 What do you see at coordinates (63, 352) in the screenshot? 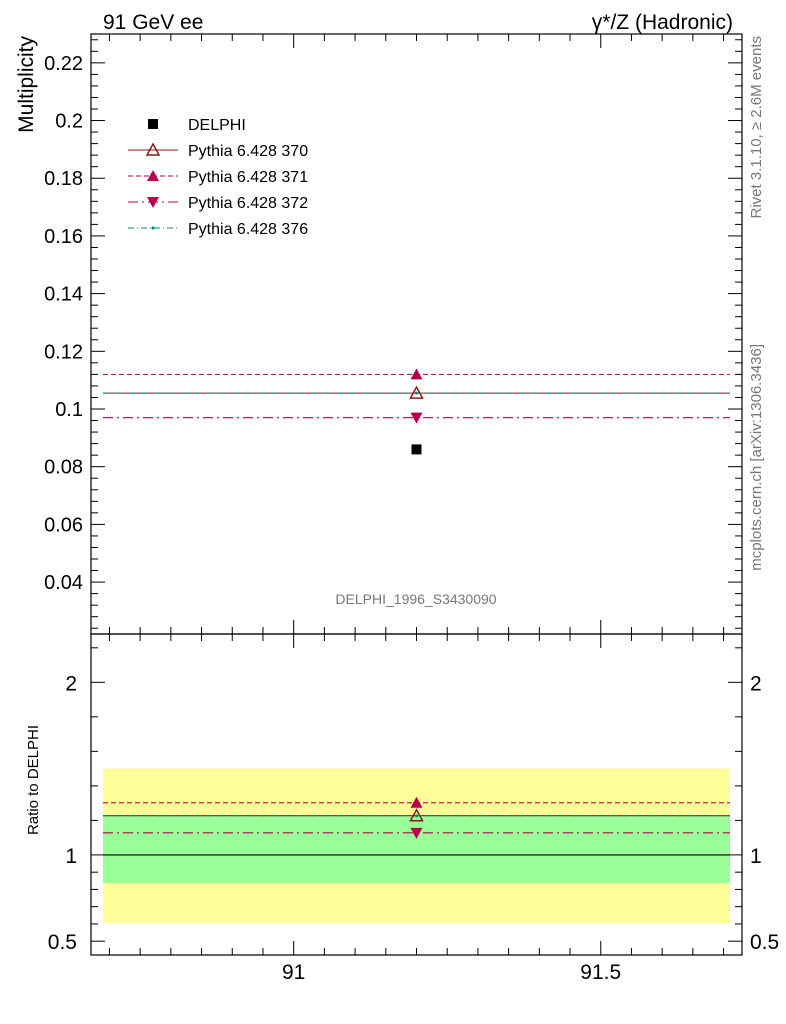
I see `main-ytick-label: 0.12` at bounding box center [63, 352].